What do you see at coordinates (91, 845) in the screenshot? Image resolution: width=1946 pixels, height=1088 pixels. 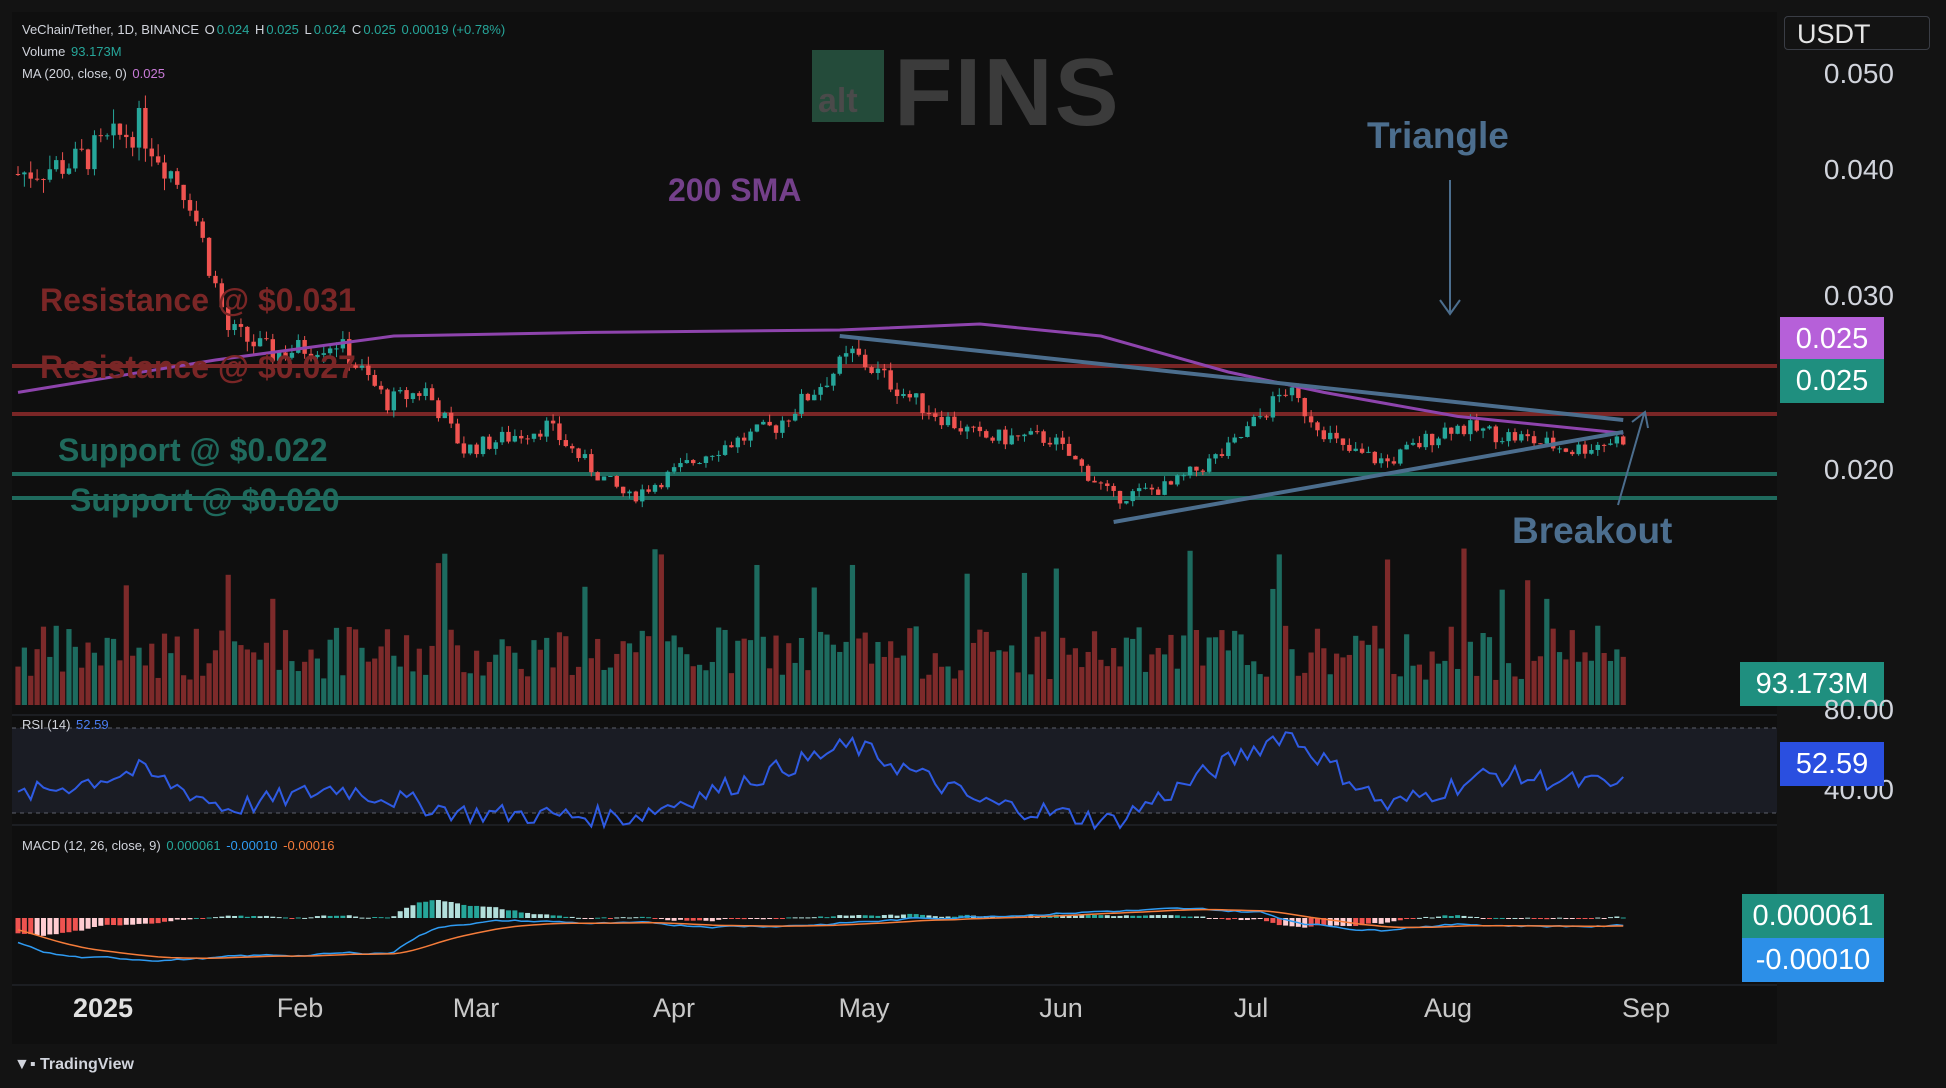 I see `macd-label: MACD (12, 26, close, 9)` at bounding box center [91, 845].